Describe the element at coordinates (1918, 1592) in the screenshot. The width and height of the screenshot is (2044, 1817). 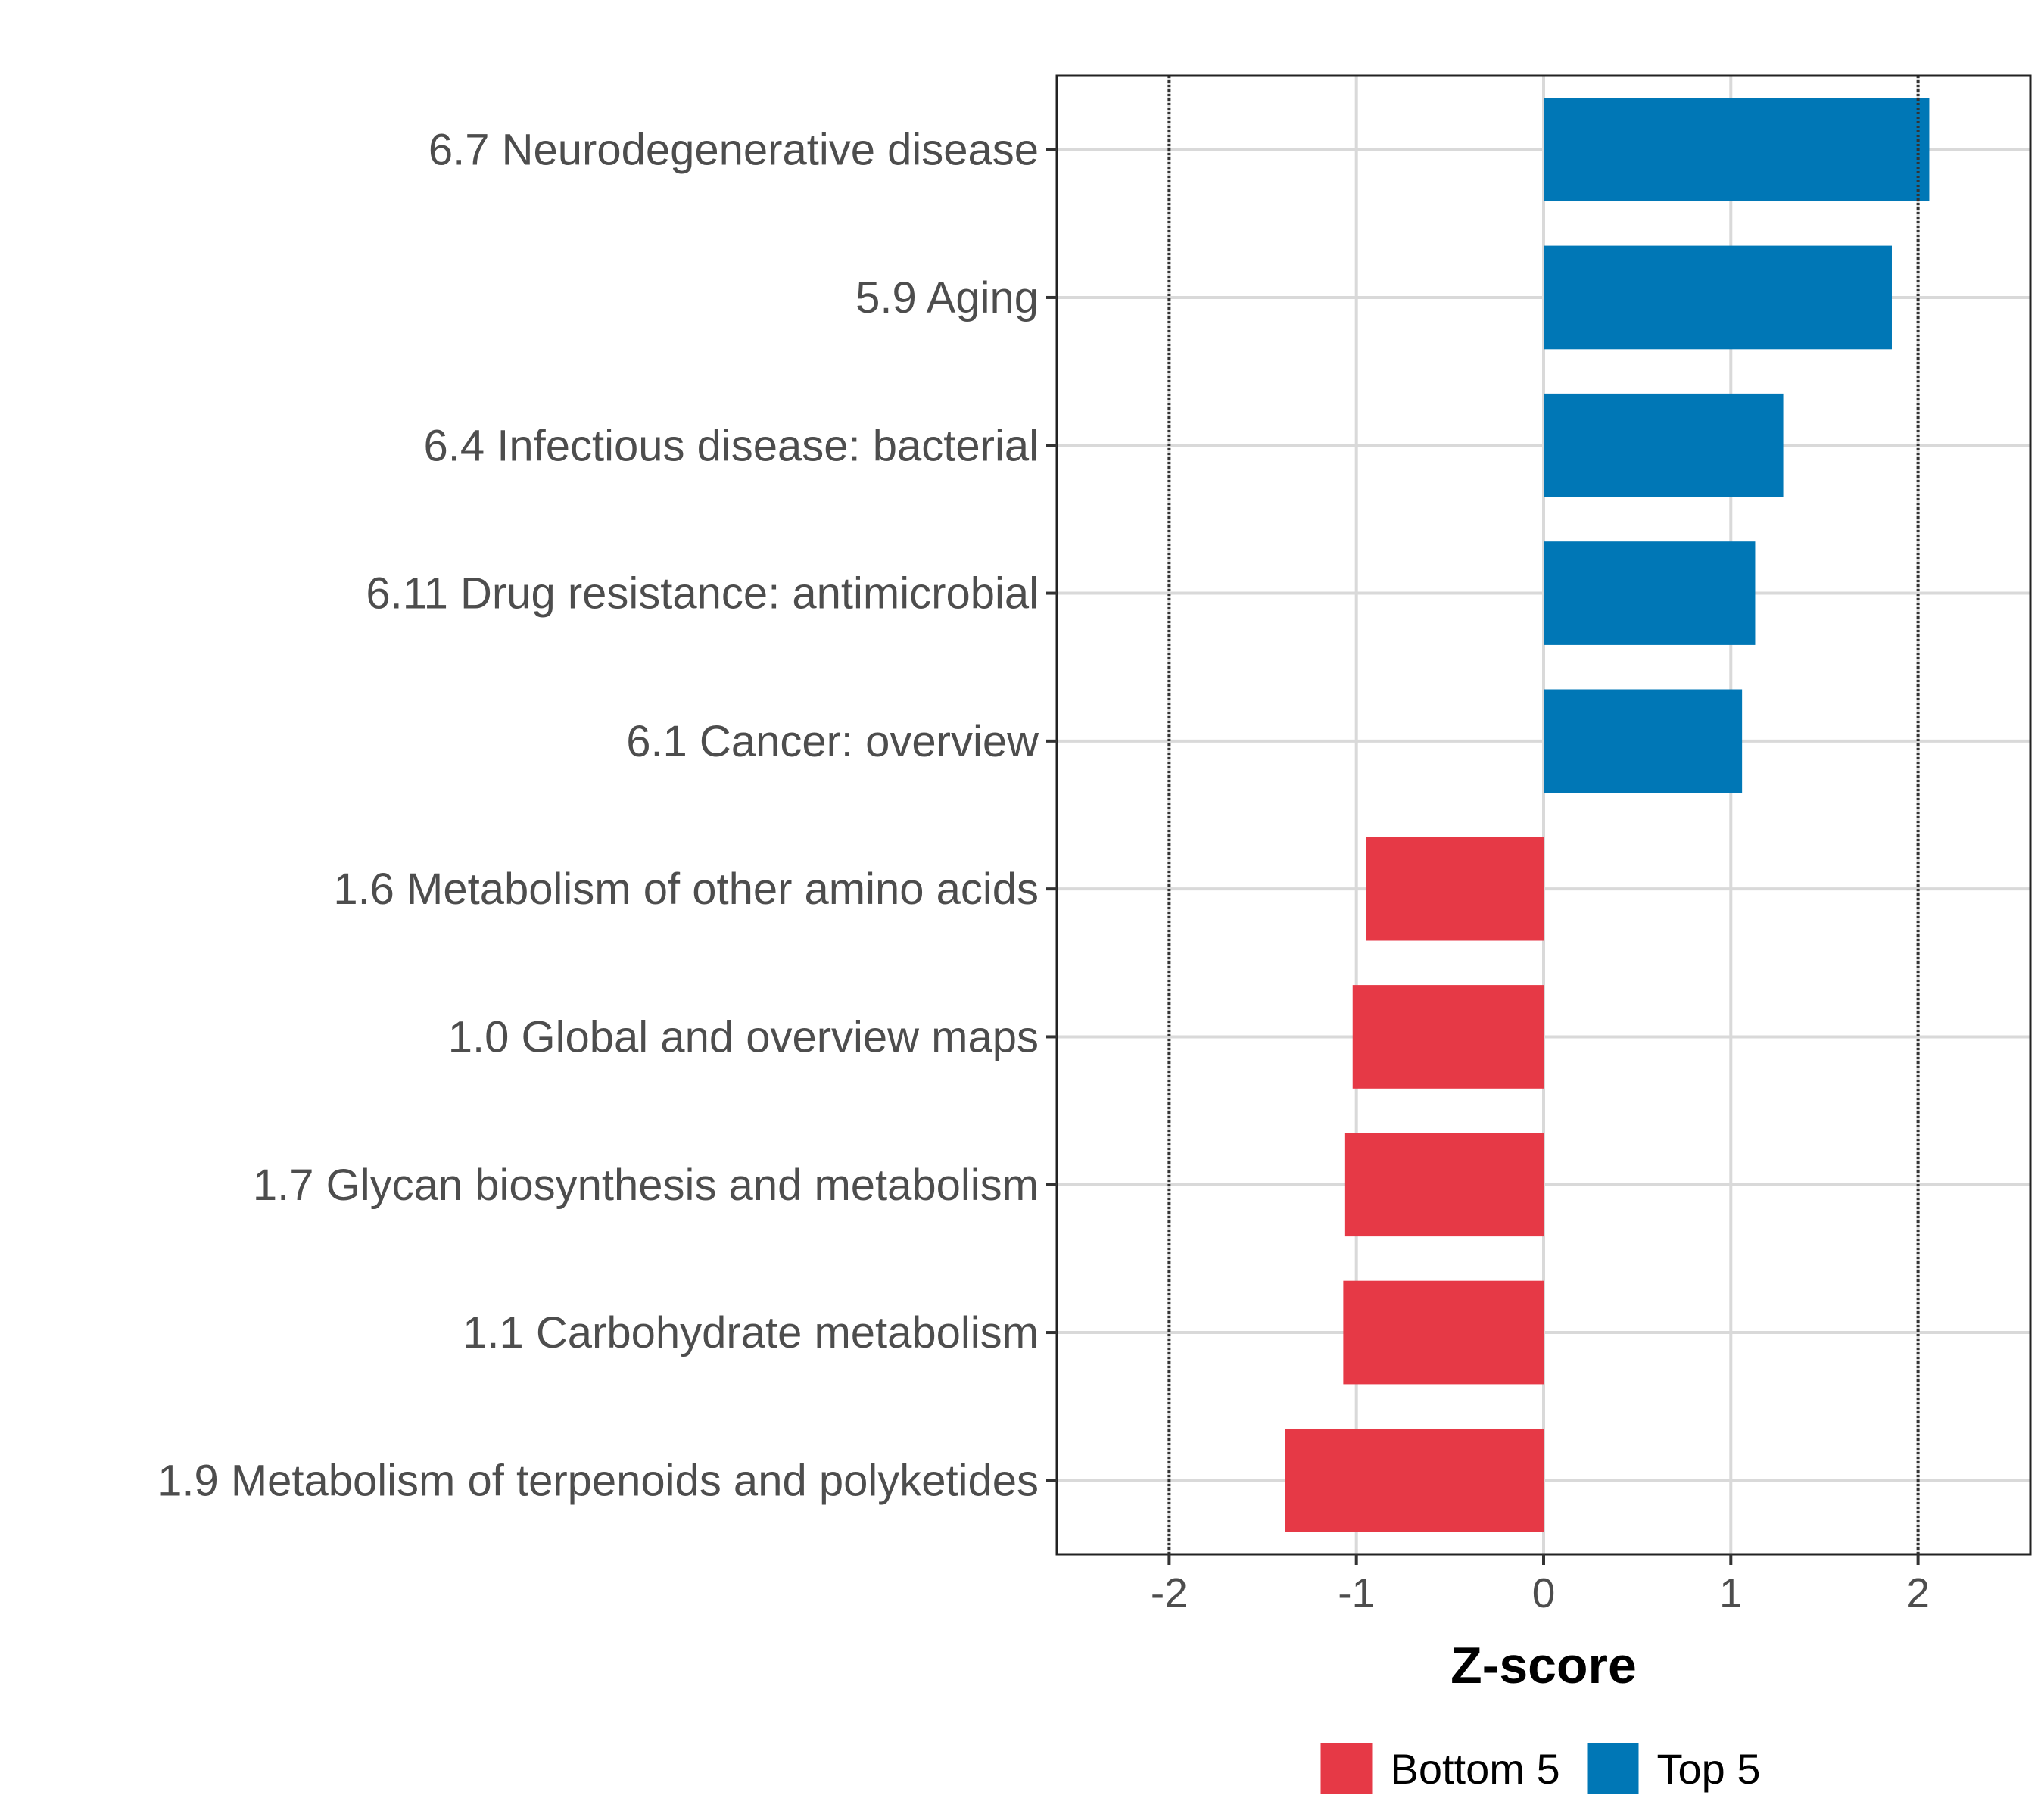
I see `x-tick-label-4: 2` at that location.